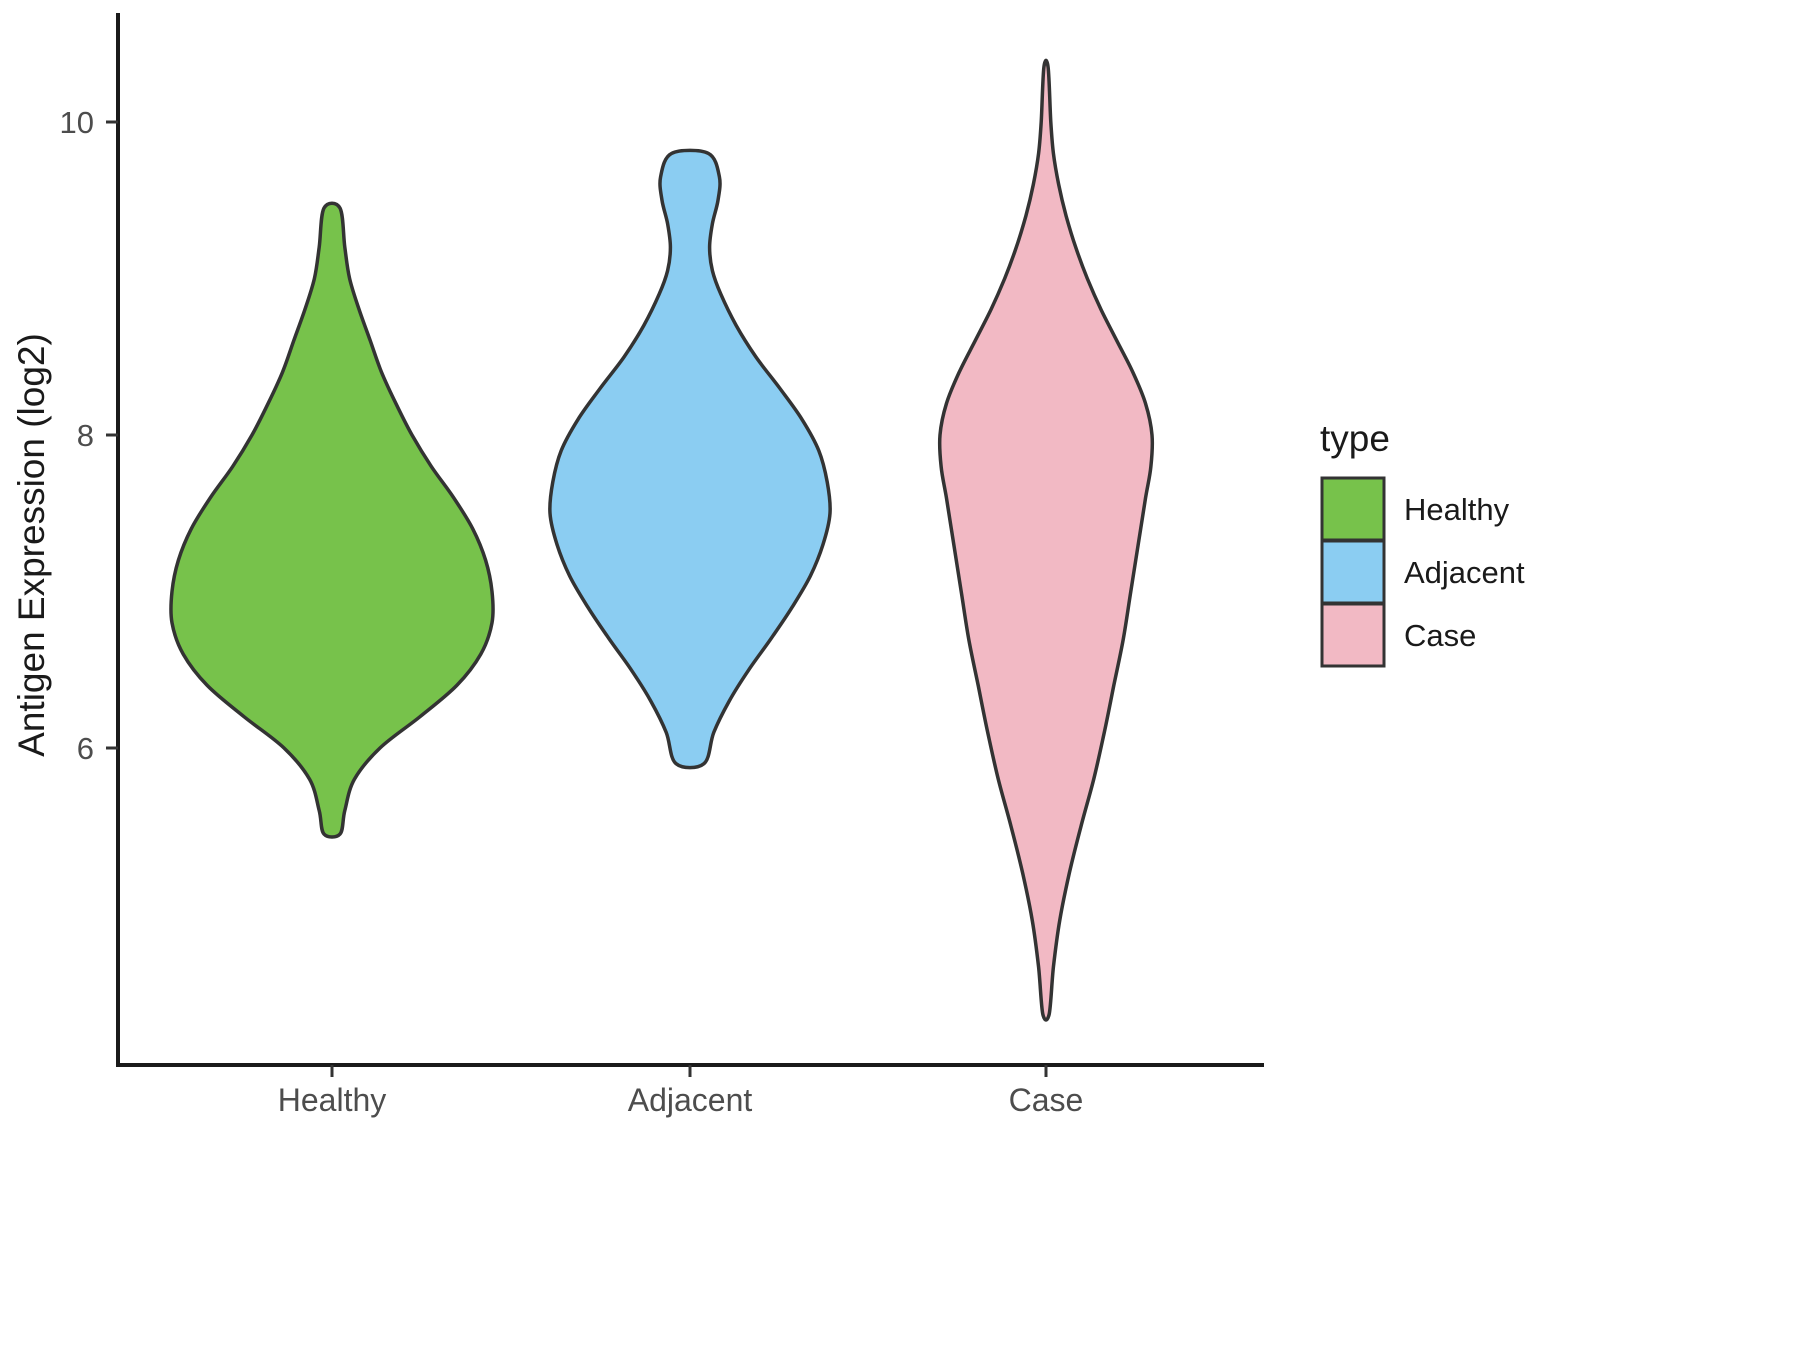  What do you see at coordinates (85, 748) in the screenshot?
I see `y-tick-label: 6` at bounding box center [85, 748].